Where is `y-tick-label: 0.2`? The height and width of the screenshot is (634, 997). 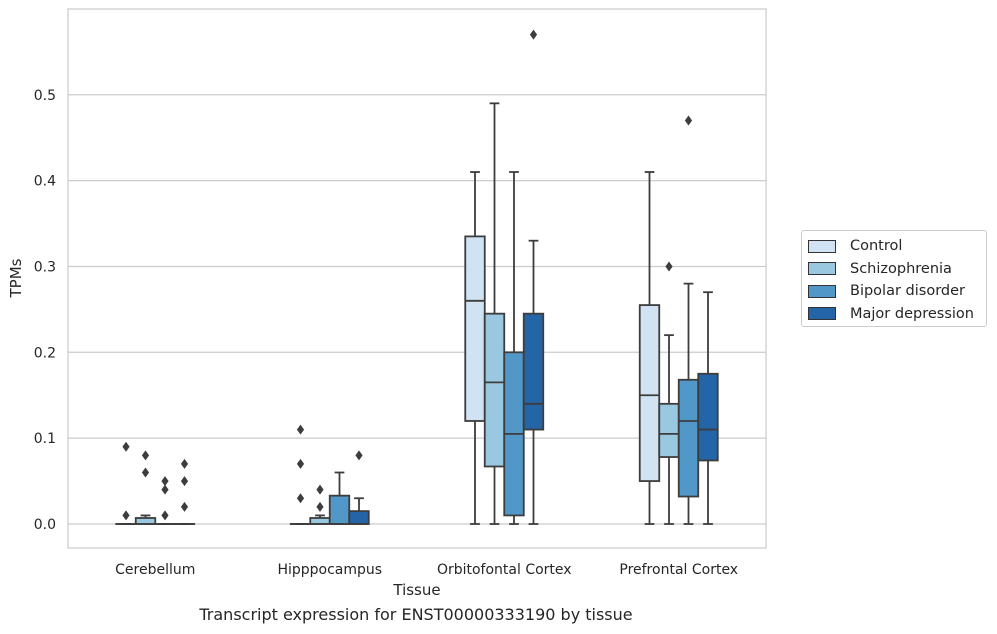
y-tick-label: 0.2 is located at coordinates (45, 353).